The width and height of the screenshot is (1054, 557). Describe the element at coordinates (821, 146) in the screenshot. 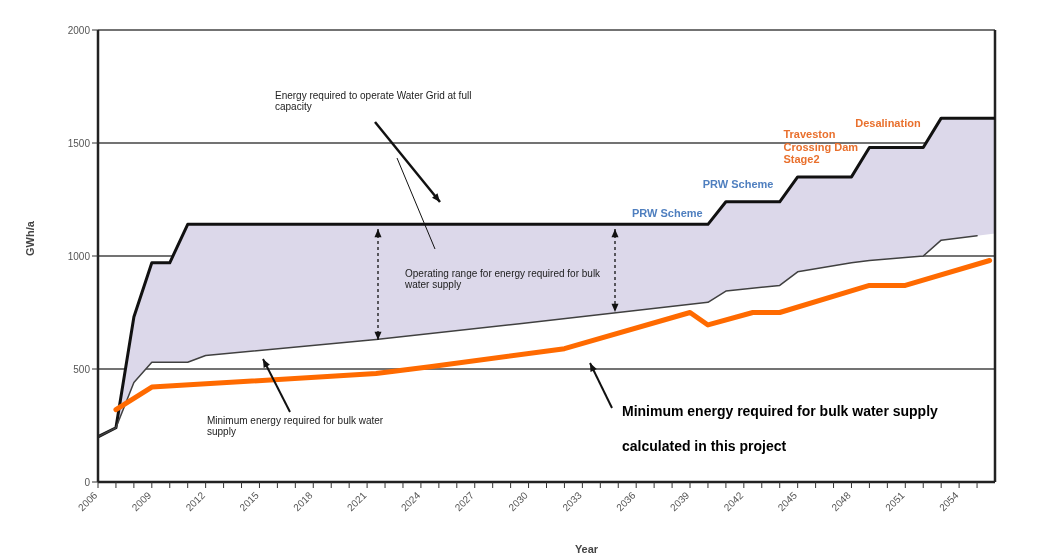

I see `annotation: Traveston Crossing Dam Stage2` at that location.